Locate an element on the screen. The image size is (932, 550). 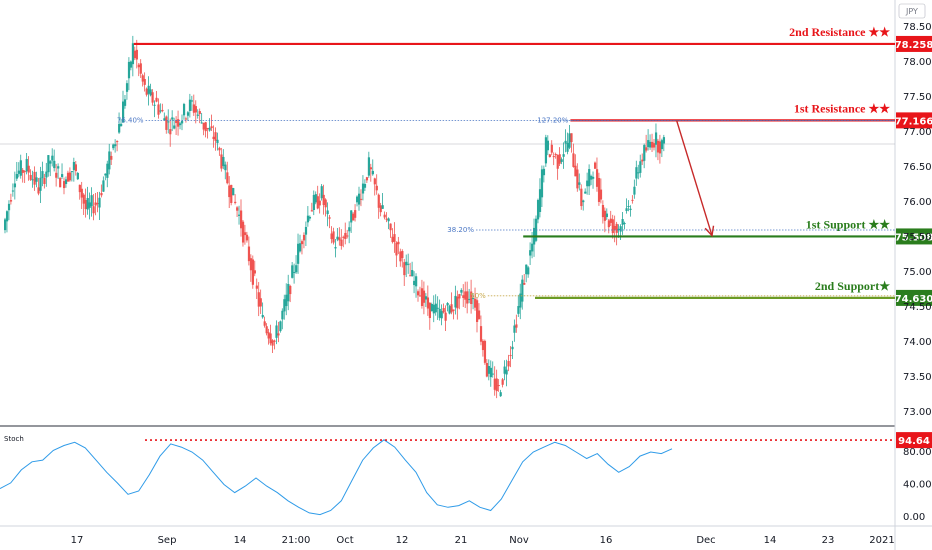
price-tag-label-3: 74.630 is located at coordinates (913, 299).